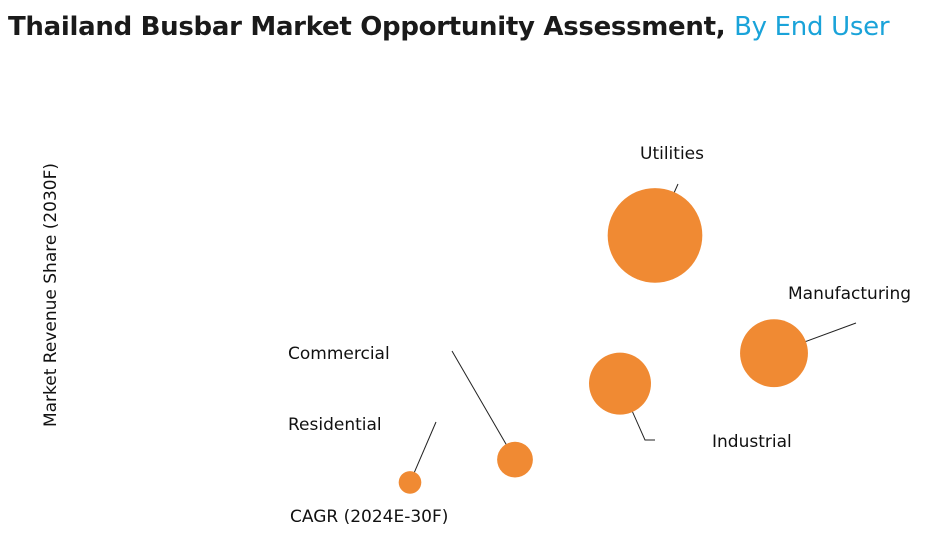 This screenshot has width=940, height=547. I want to click on label-utilities: Utilities, so click(672, 154).